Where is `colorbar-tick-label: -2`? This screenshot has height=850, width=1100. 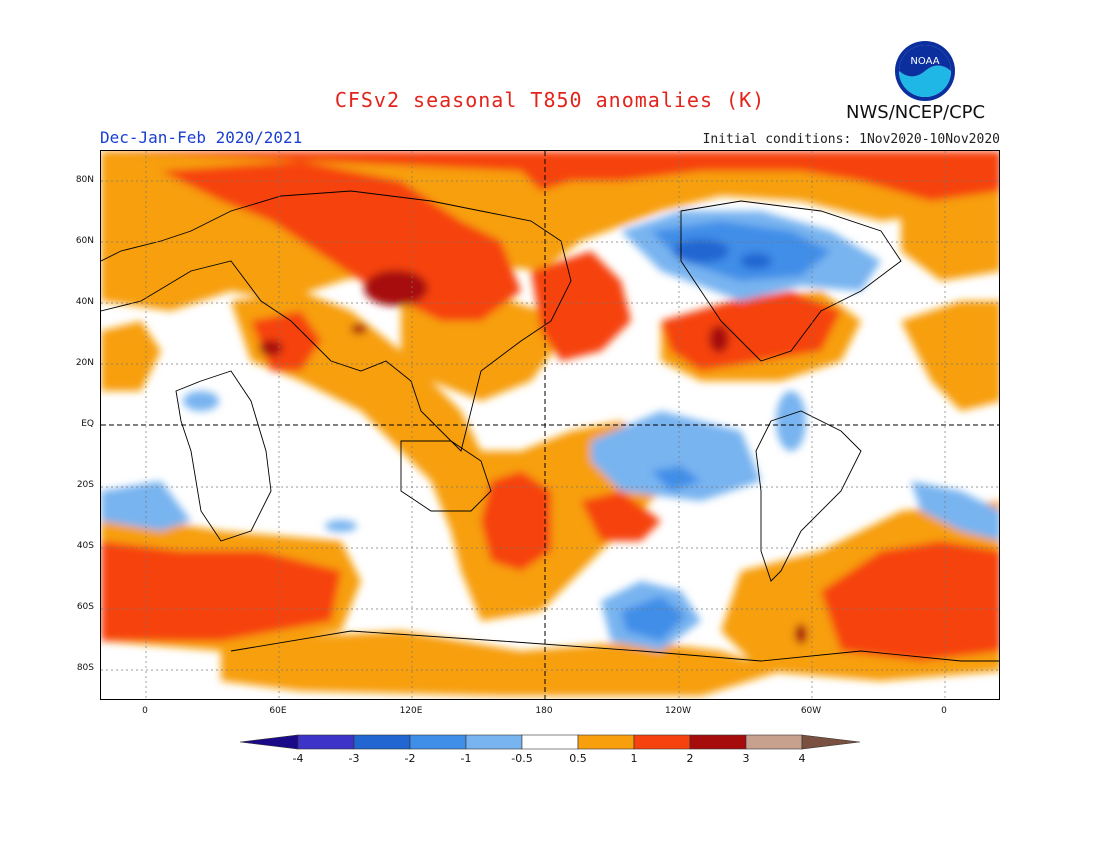 colorbar-tick-label: -2 is located at coordinates (410, 758).